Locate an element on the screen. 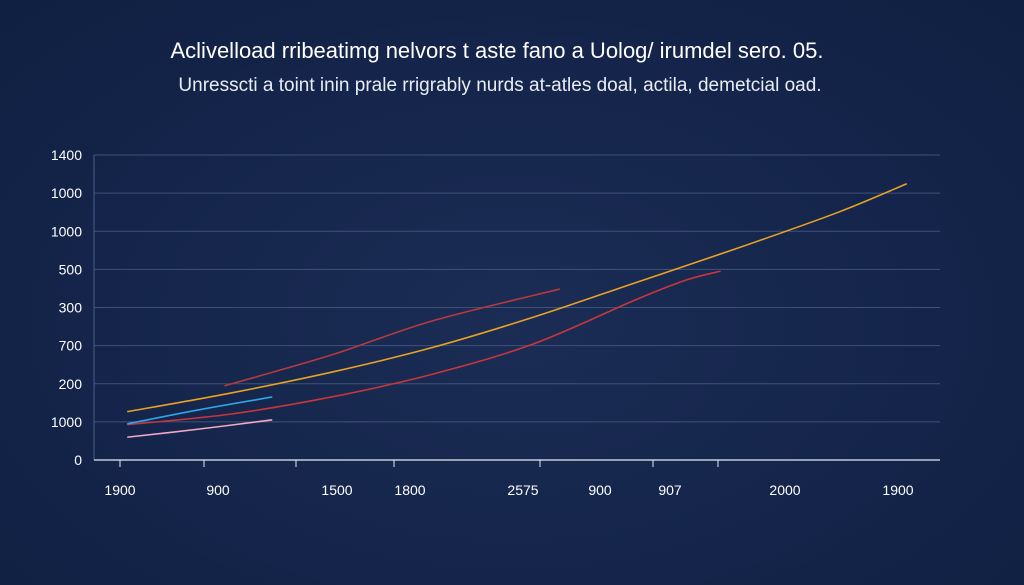  x-tick-label: 2575 is located at coordinates (522, 490).